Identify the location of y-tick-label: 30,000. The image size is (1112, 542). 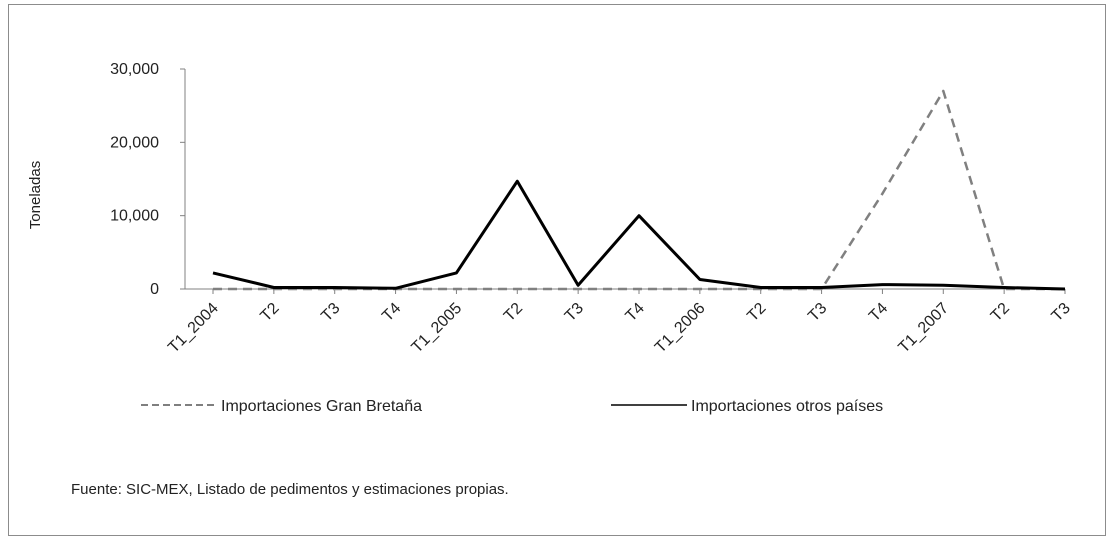
(134, 69).